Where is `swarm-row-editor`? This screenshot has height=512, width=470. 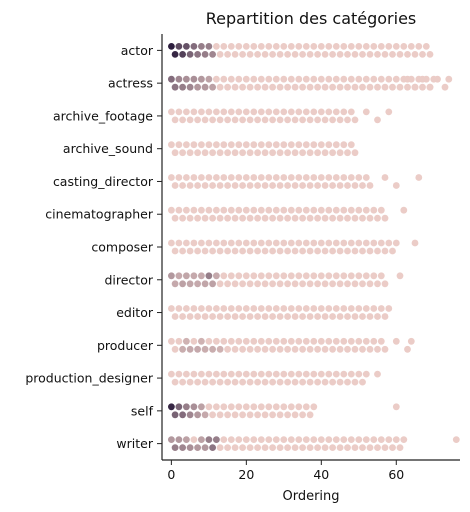
swarm-row-editor is located at coordinates (280, 312).